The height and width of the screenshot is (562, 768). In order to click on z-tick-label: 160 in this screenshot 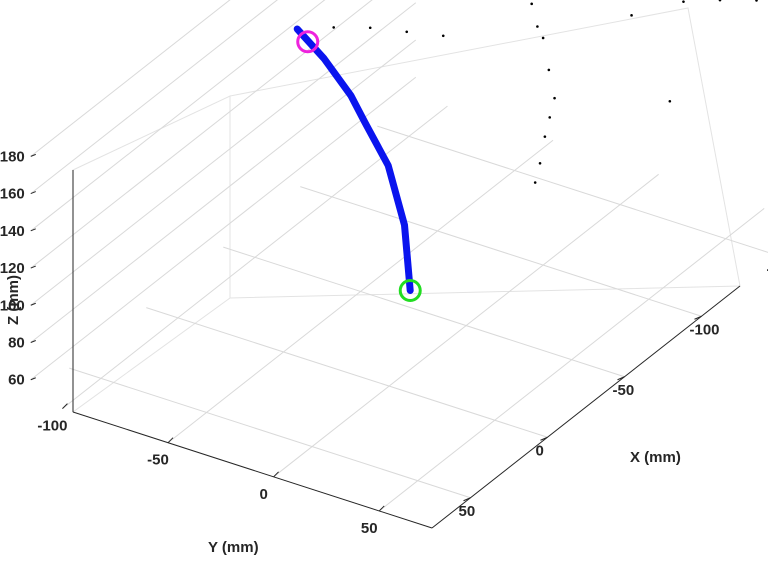, I will do `click(12, 194)`.